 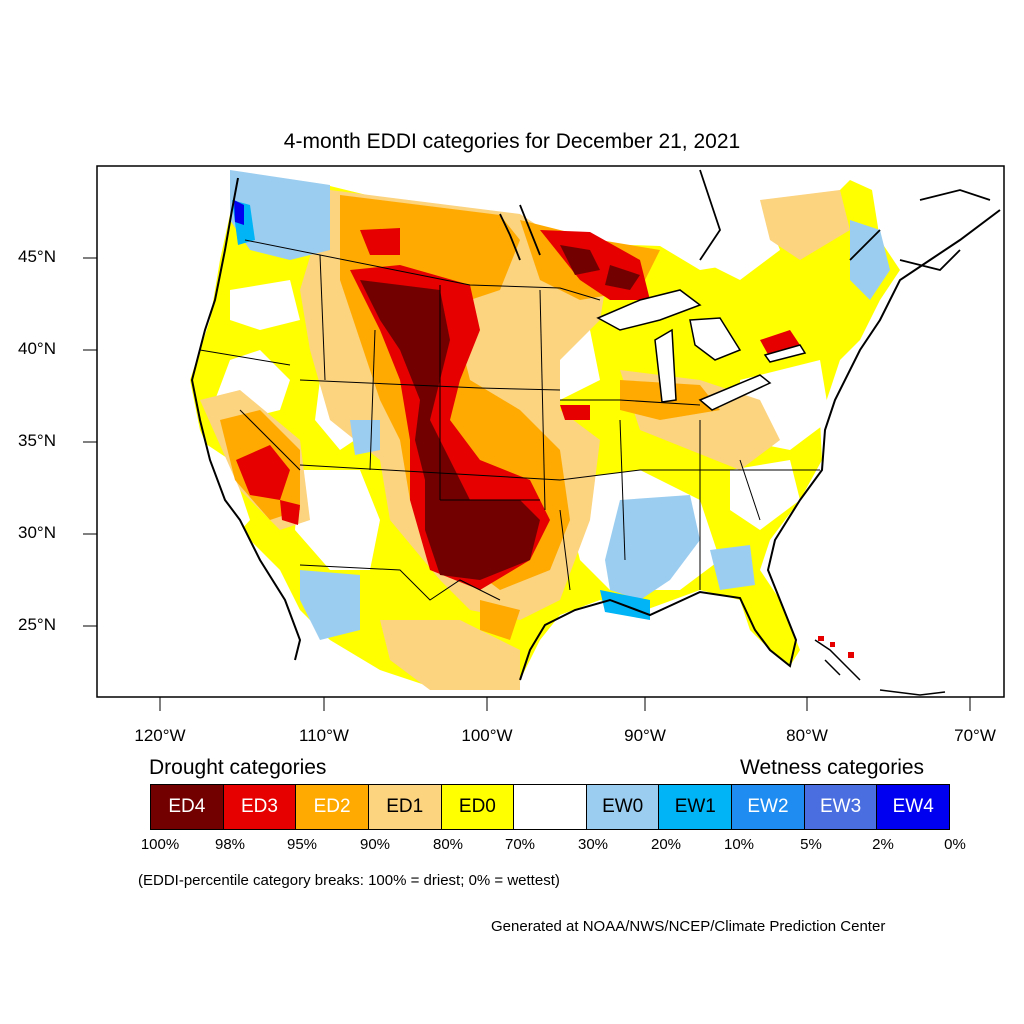 What do you see at coordinates (448, 844) in the screenshot?
I see `percentile-break-80: 80%` at bounding box center [448, 844].